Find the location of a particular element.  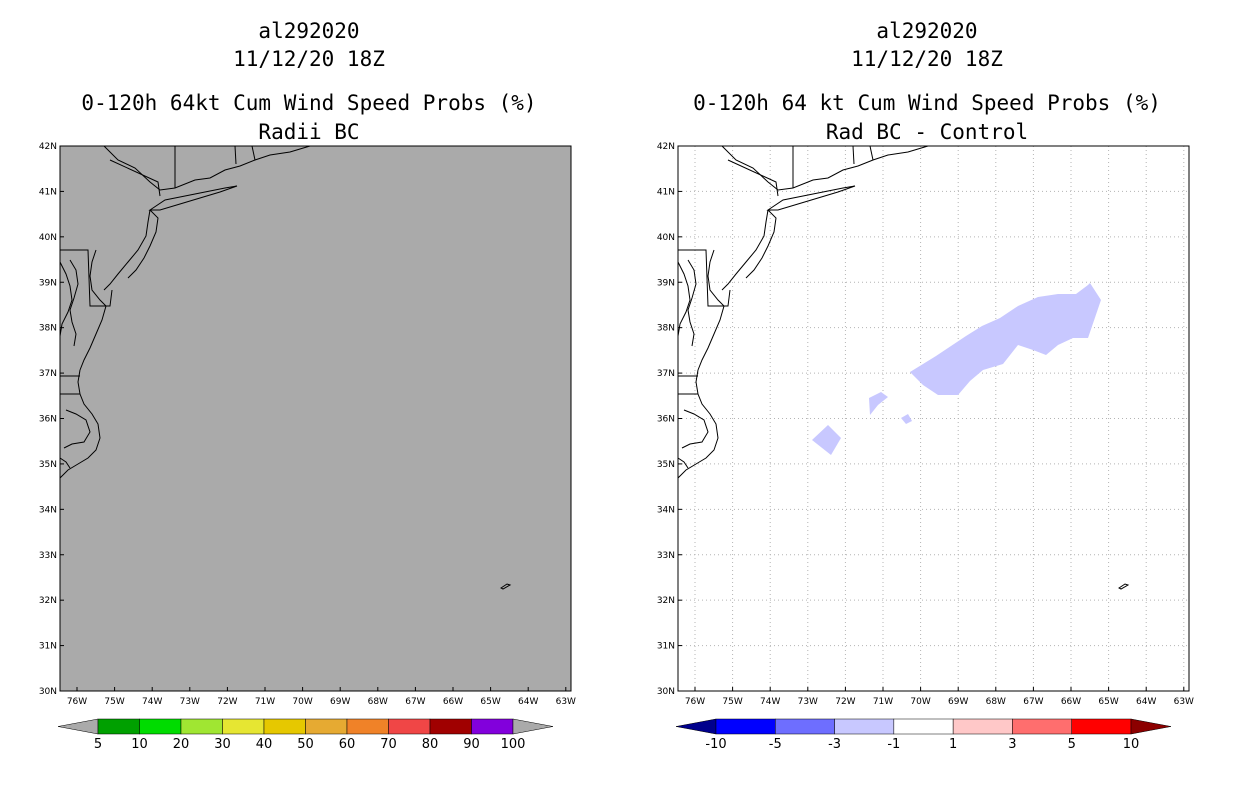

colorbar-right-arrow is located at coordinates (1151, 726).